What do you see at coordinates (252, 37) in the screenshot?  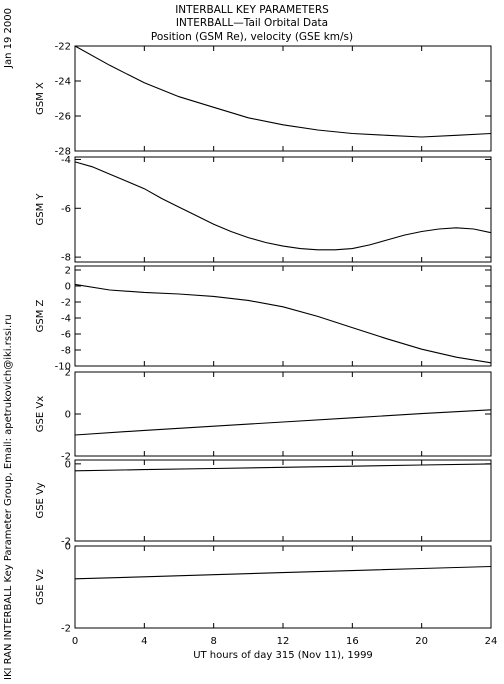 I see `chart-subtitle: Position (GSM Re), velocity (GSE km/s)` at bounding box center [252, 37].